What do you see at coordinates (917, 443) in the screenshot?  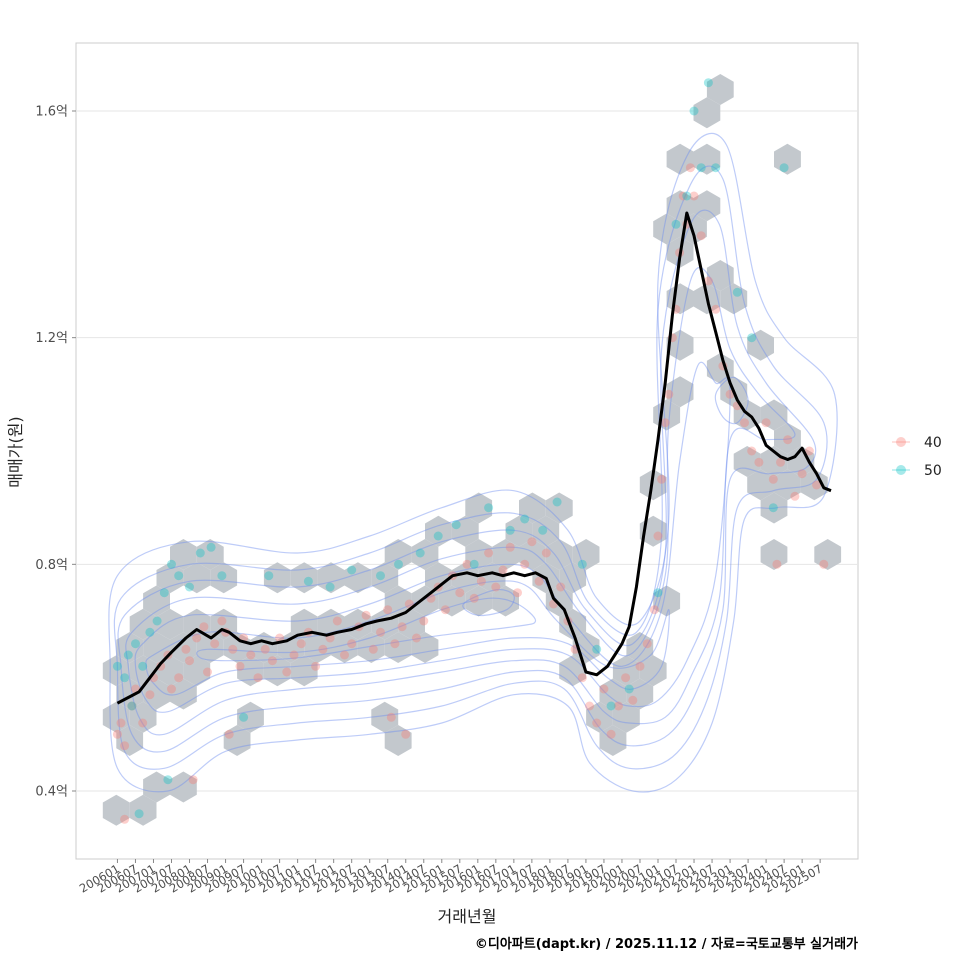 I see `legend-item-40: 40` at bounding box center [917, 443].